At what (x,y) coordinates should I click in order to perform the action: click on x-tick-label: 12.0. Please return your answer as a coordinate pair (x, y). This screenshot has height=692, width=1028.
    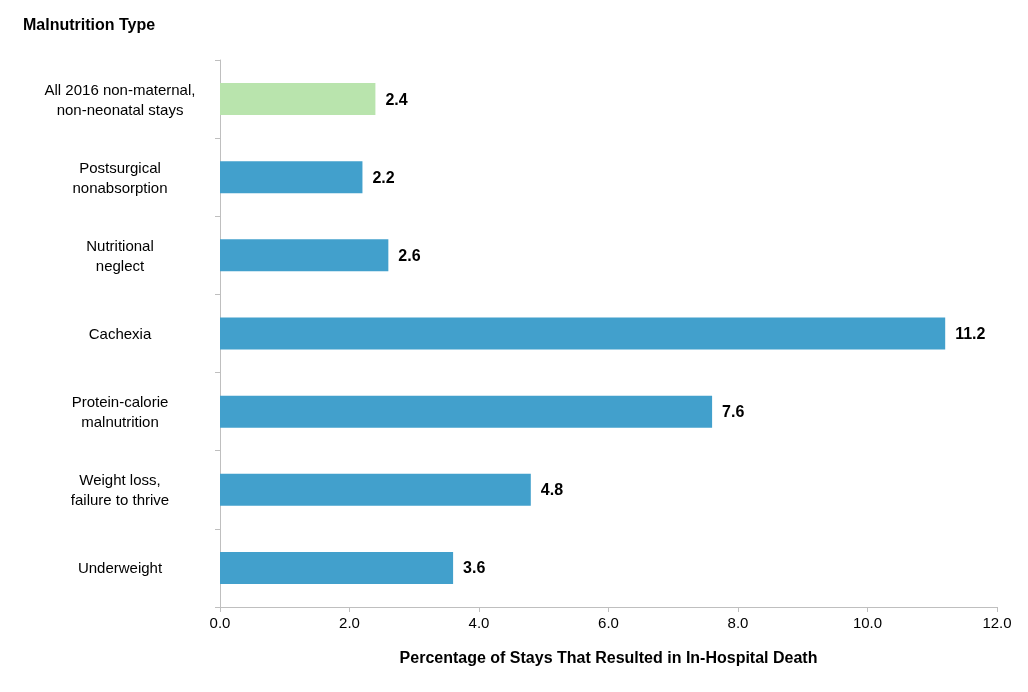
    Looking at the image, I should click on (997, 622).